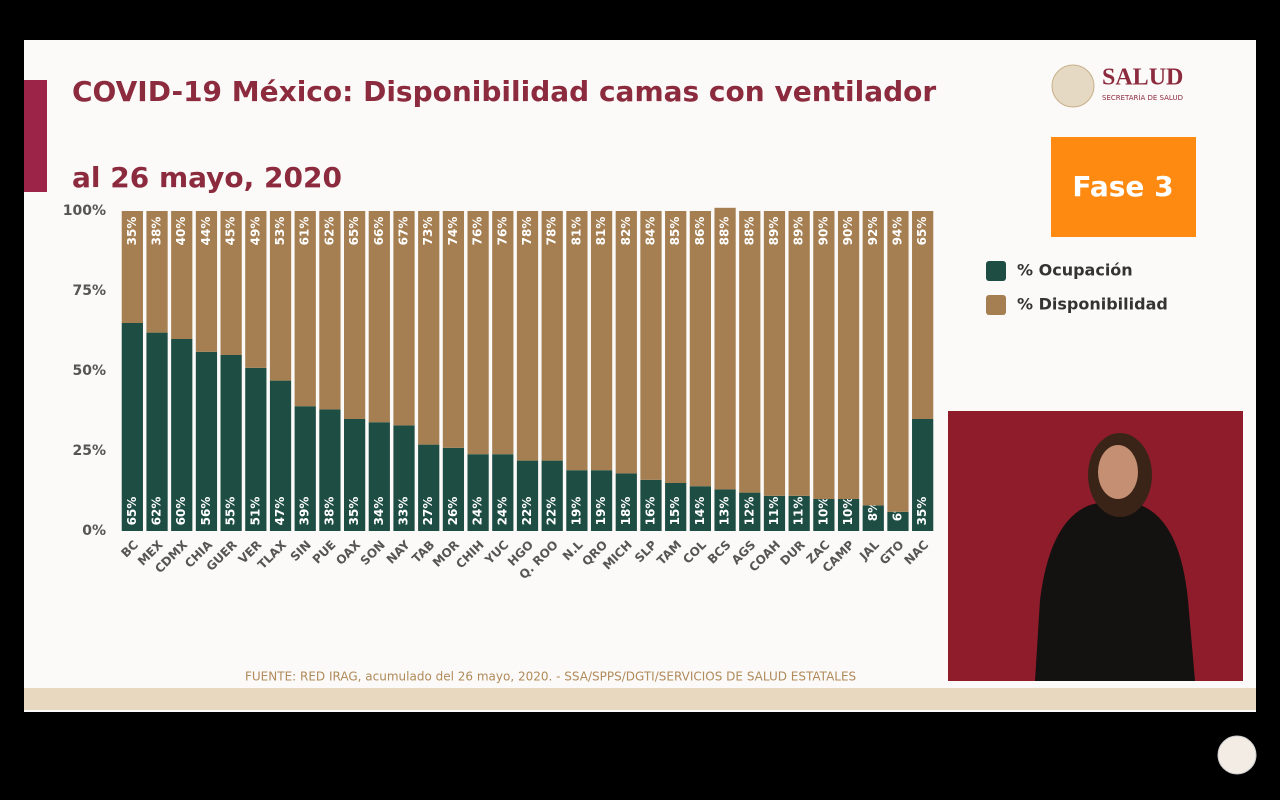 This screenshot has width=1280, height=800. I want to click on logo-seal, so click(1073, 86).